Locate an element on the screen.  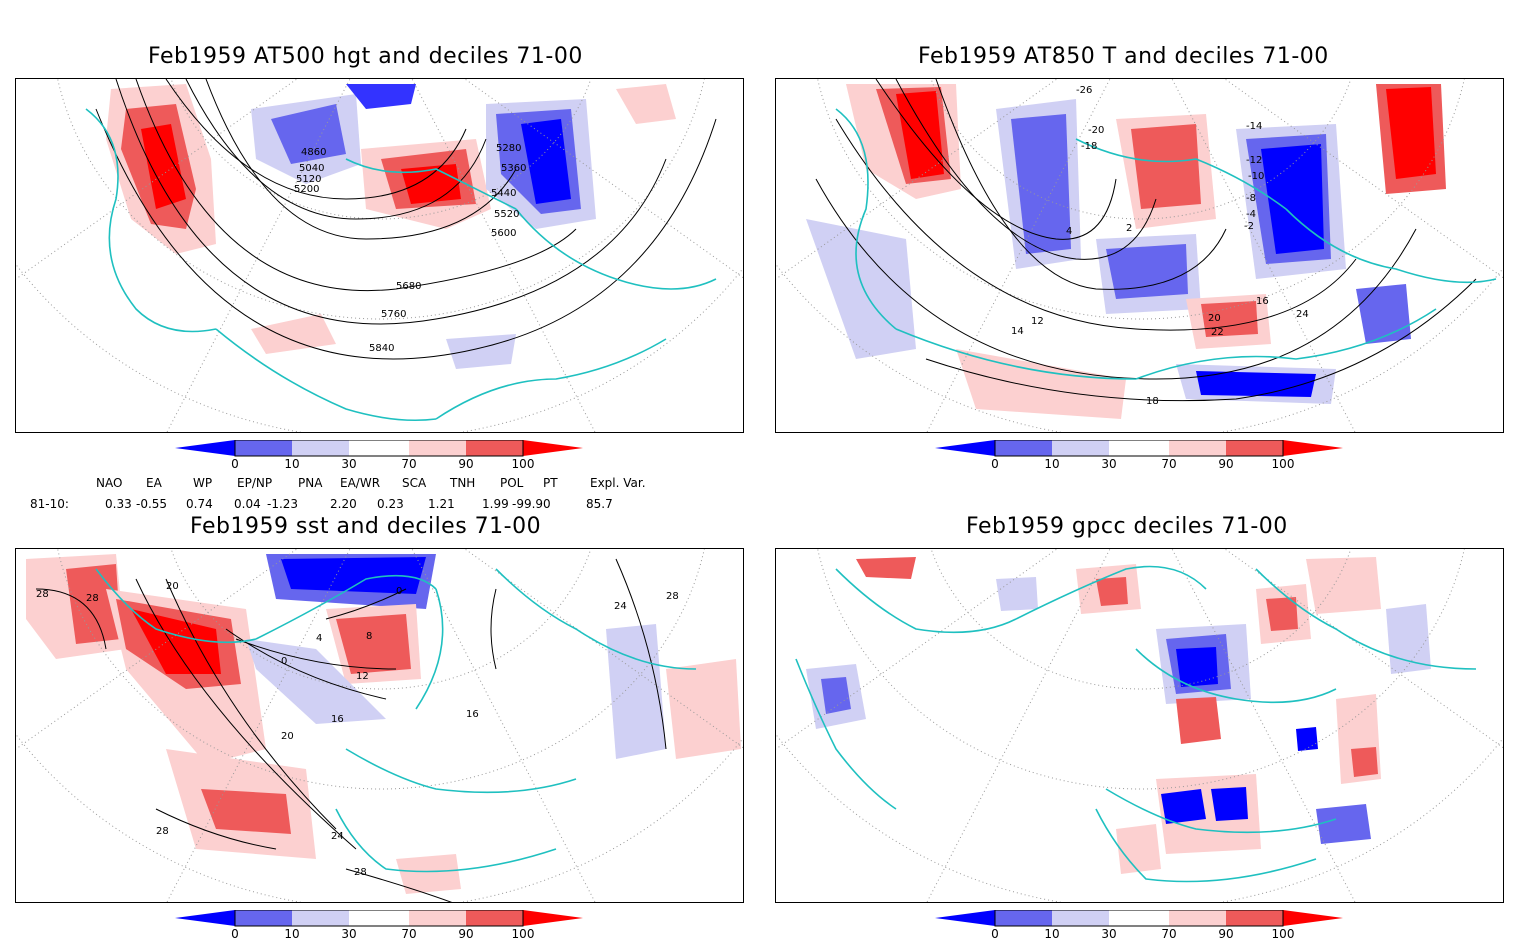
p2-label--4: -4 is located at coordinates (1251, 214).